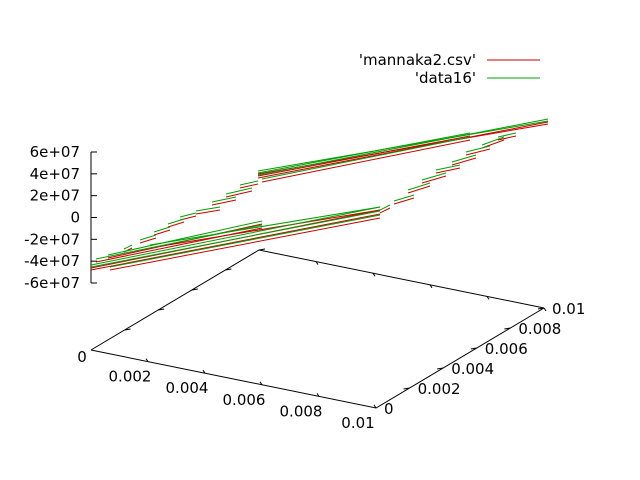  What do you see at coordinates (82, 357) in the screenshot?
I see `x-tick-label: 0` at bounding box center [82, 357].